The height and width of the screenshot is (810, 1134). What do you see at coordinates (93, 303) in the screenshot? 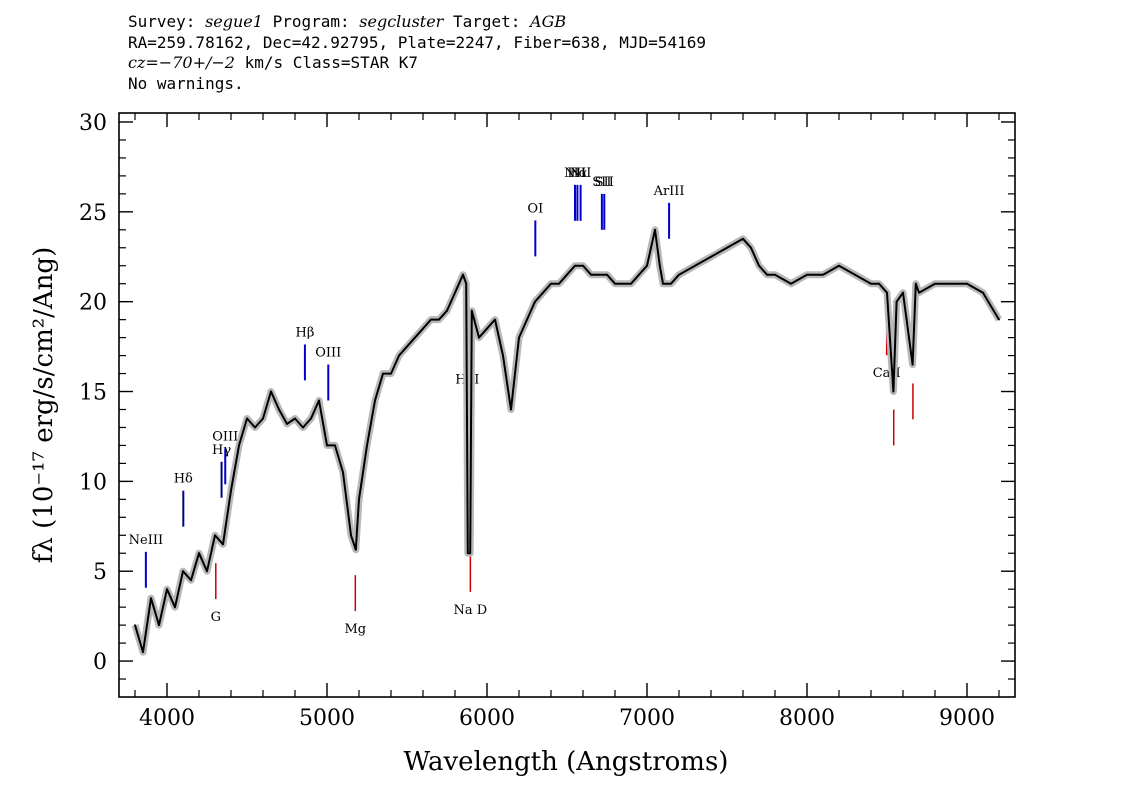
I see `y-tick-label: 20` at bounding box center [93, 303].